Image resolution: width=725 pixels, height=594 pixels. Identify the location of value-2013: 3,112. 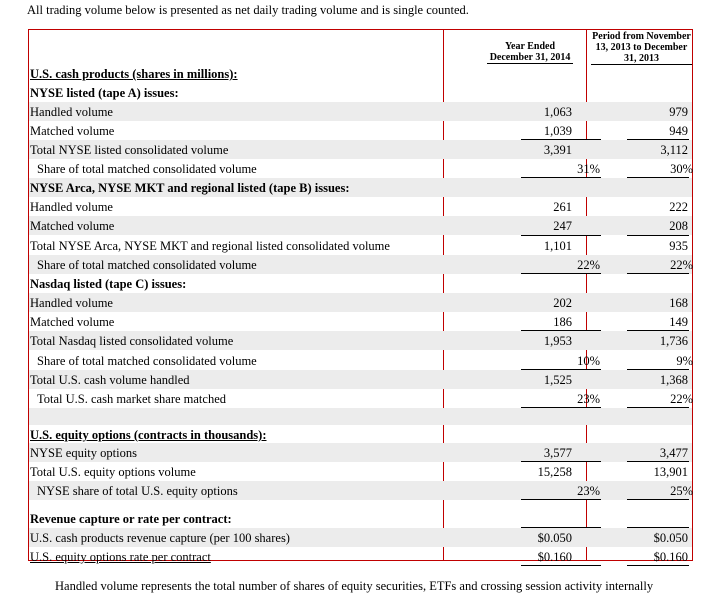
(674, 150).